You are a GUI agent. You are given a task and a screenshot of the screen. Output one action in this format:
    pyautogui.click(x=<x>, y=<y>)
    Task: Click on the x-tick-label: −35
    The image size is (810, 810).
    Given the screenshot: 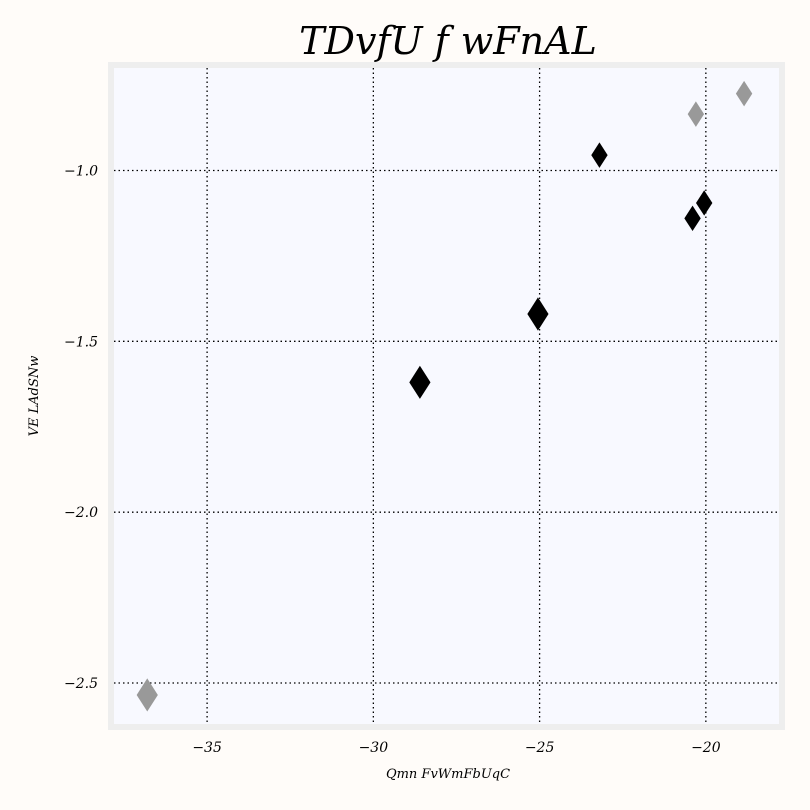 What is the action you would take?
    pyautogui.click(x=207, y=748)
    